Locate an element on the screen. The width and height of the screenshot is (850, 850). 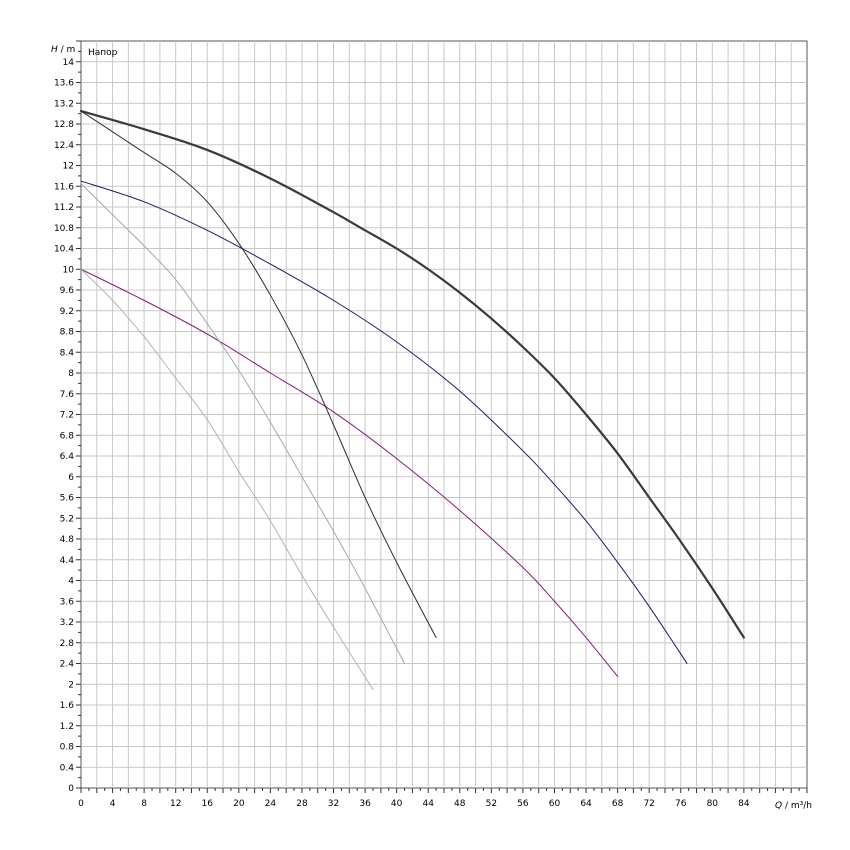
y-tick-label: 4.4 is located at coordinates (67, 561).